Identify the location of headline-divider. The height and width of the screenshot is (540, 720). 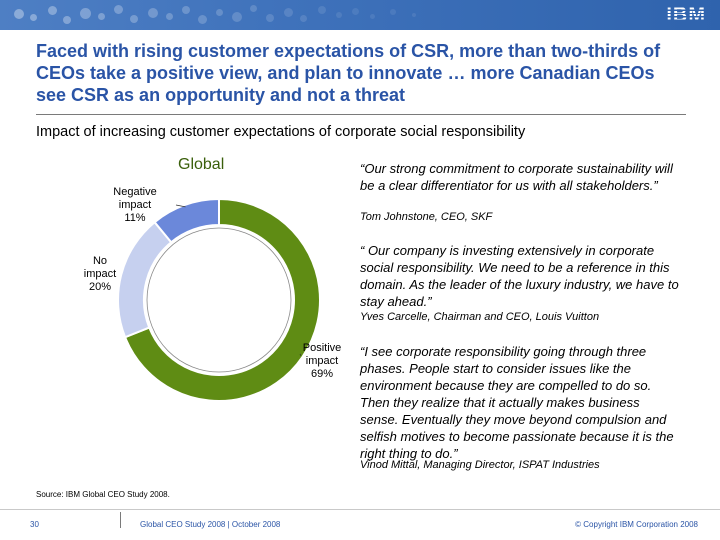
(361, 114).